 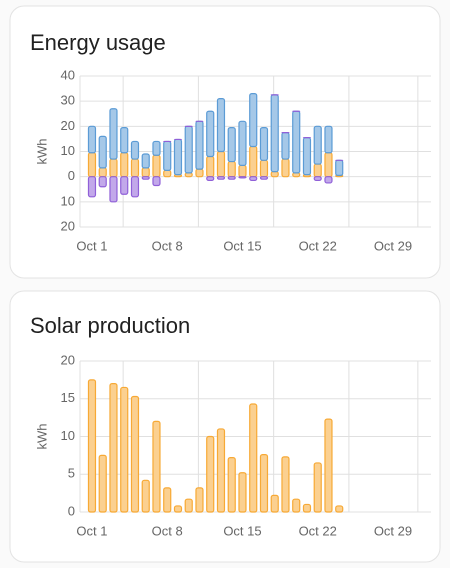 I want to click on y-axis-label: kWh, so click(x=41, y=152).